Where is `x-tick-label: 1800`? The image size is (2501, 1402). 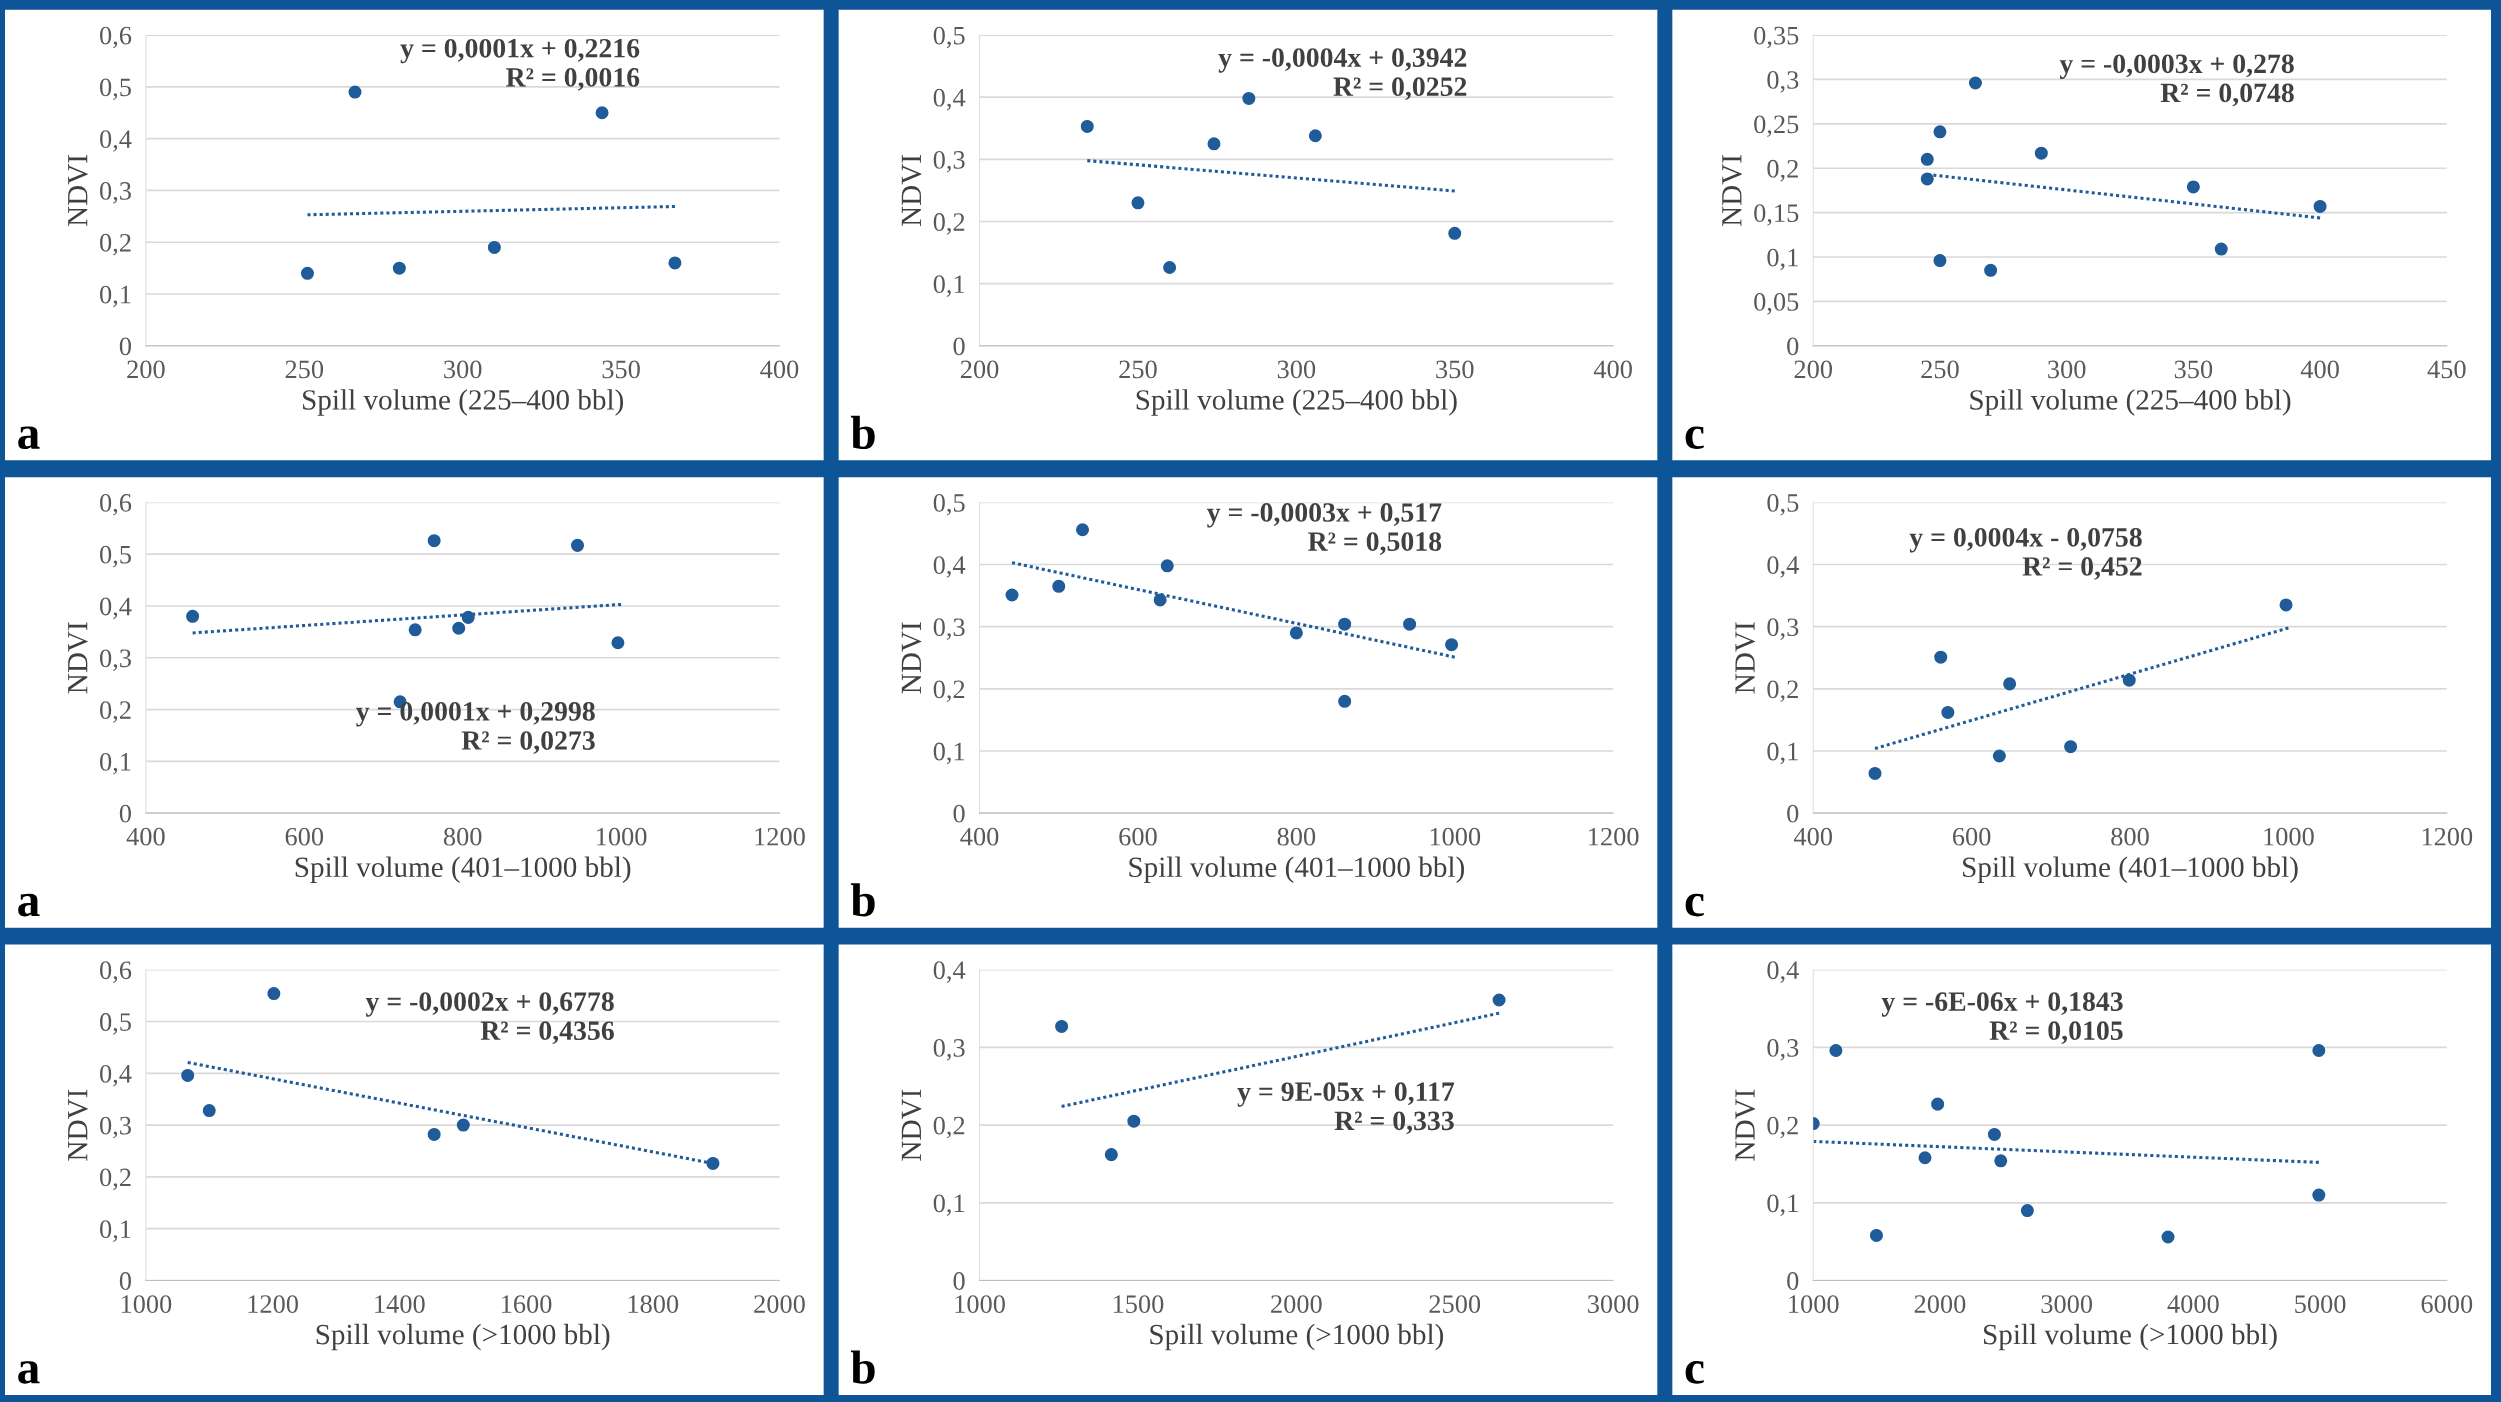 x-tick-label: 1800 is located at coordinates (653, 1304).